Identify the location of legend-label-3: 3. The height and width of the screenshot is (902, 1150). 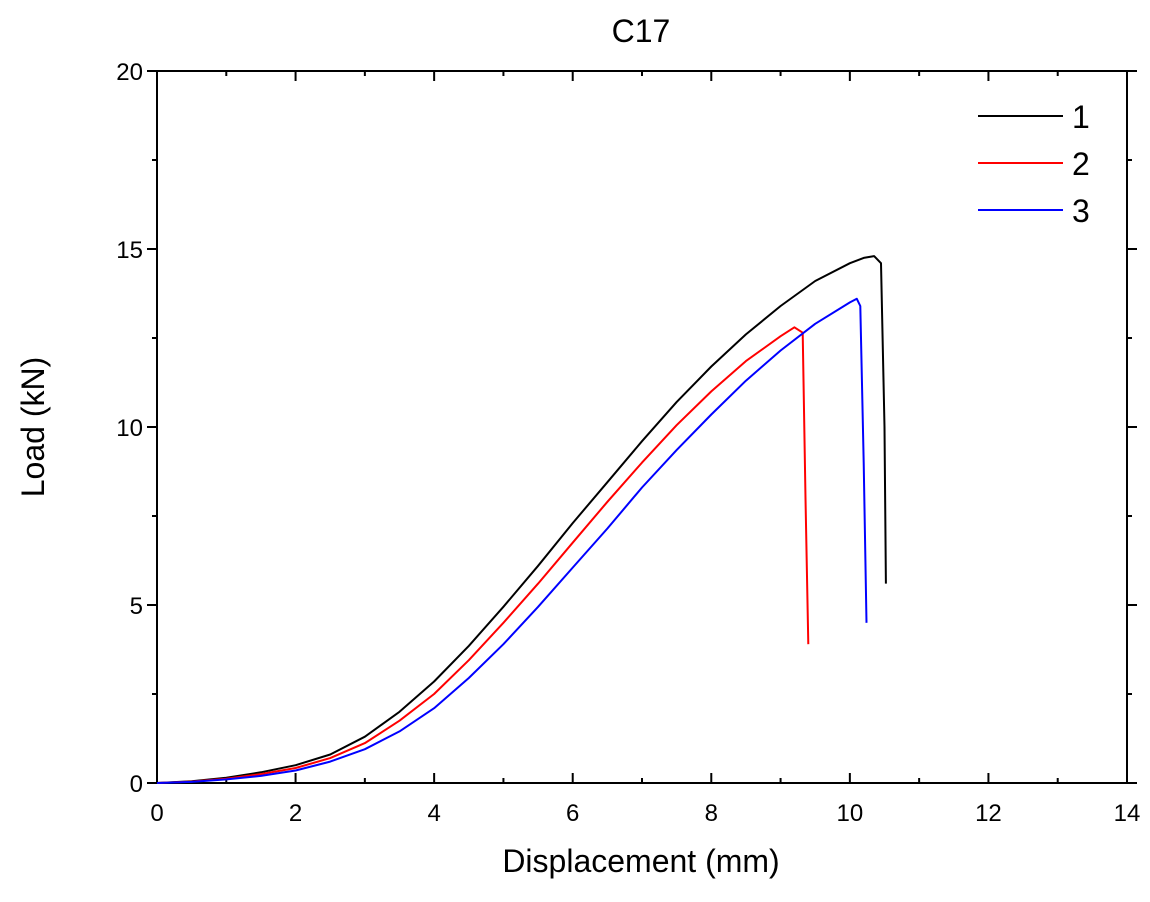
(1081, 211).